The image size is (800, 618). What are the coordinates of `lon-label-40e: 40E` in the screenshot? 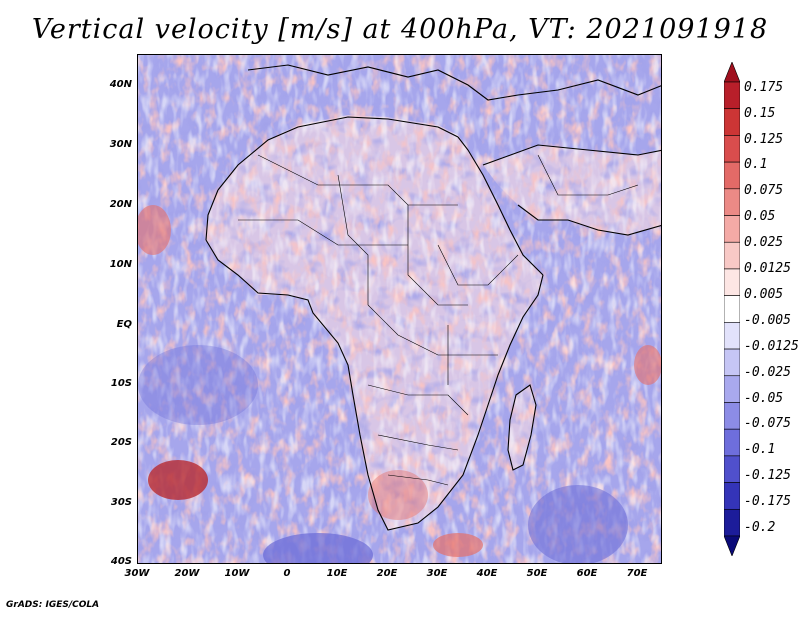 It's located at (487, 573).